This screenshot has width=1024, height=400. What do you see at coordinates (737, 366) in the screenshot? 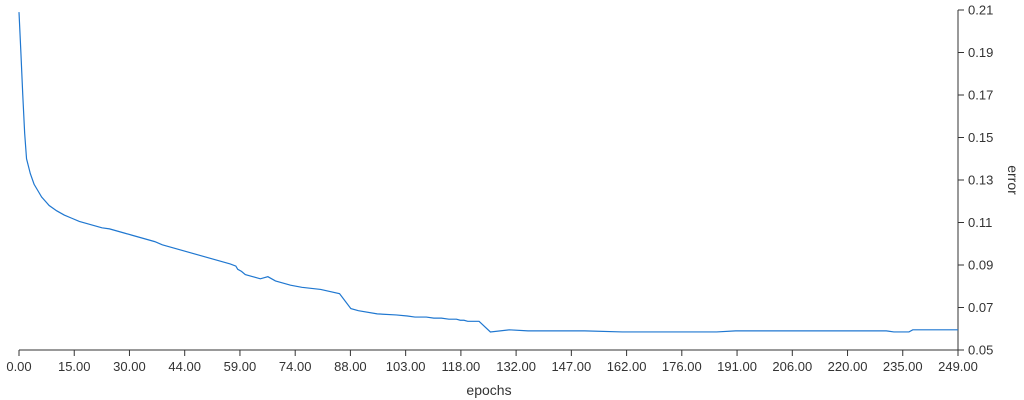
I see `x-tick-label: 191.00` at bounding box center [737, 366].